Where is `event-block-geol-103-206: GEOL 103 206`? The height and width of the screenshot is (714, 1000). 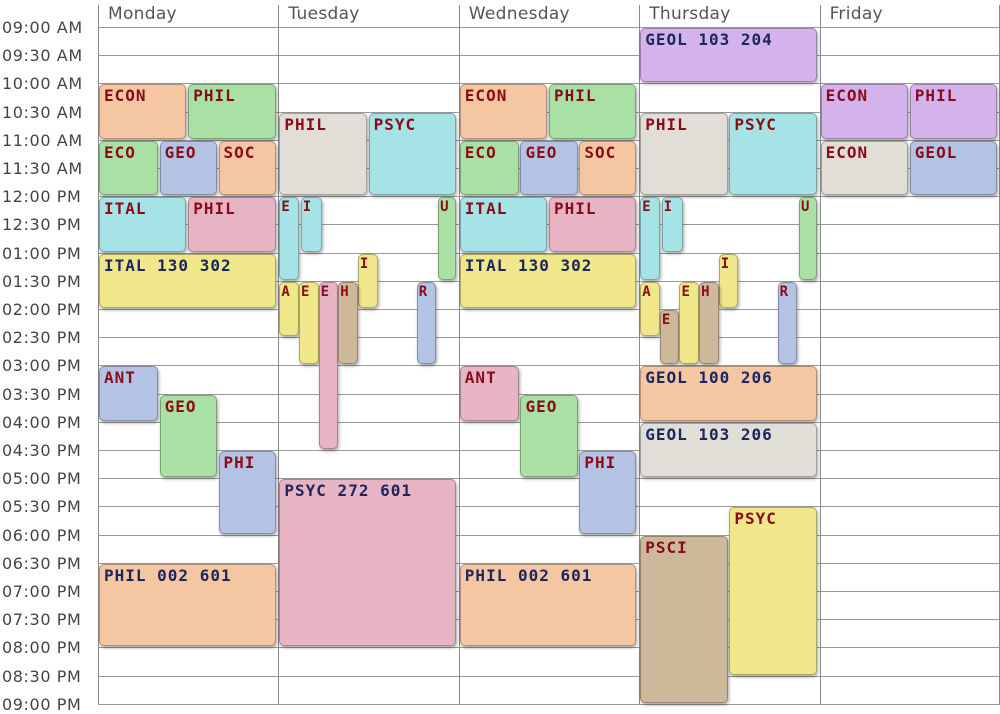
event-block-geol-103-206: GEOL 103 206 is located at coordinates (728, 450).